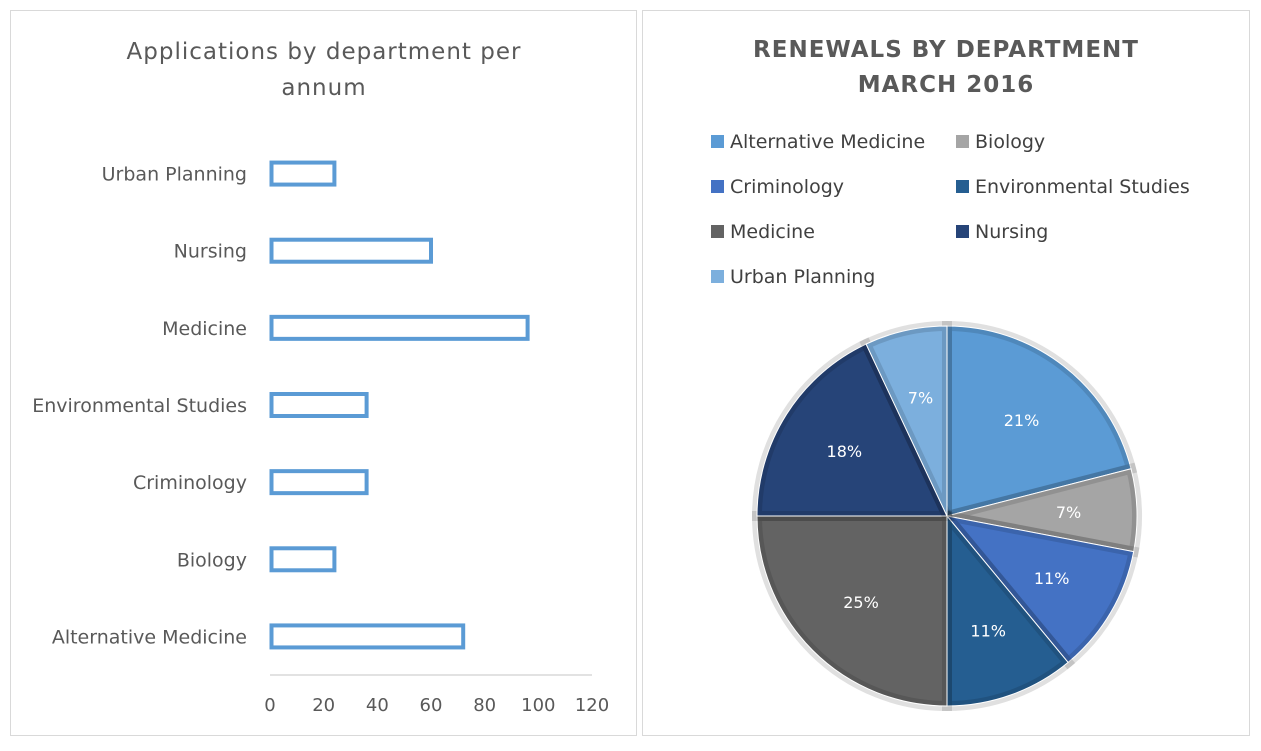  I want to click on pie-chart-title-line-2: MARCH 2016, so click(946, 85).